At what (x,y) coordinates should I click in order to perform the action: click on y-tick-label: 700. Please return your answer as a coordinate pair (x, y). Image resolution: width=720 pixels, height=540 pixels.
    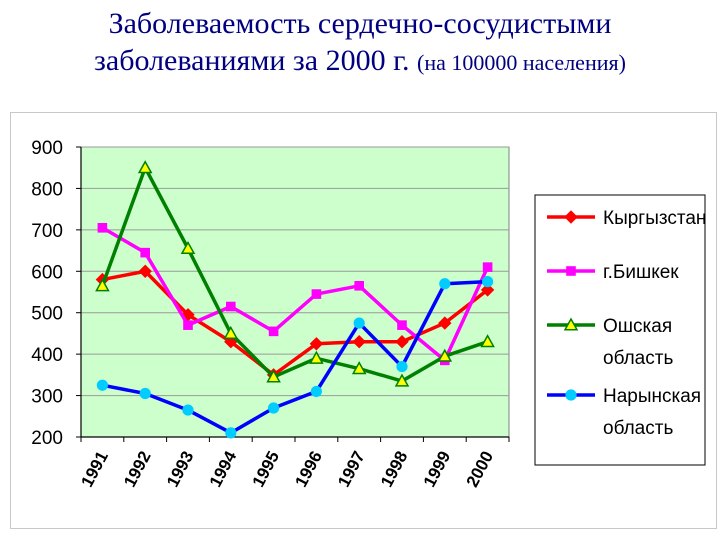
    Looking at the image, I should click on (47, 231).